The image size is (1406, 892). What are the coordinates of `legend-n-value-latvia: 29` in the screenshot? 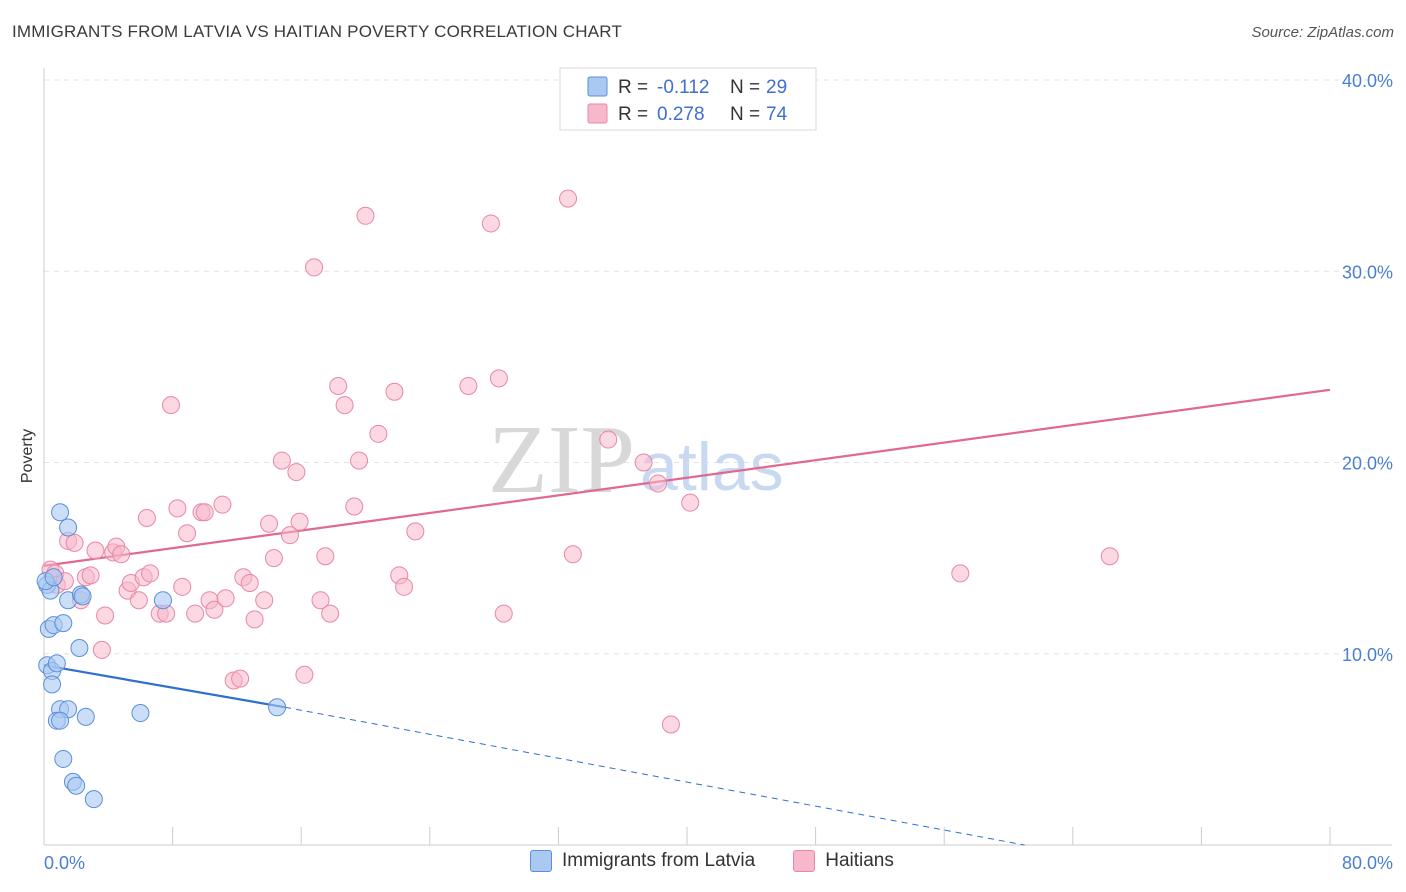 It's located at (776, 87).